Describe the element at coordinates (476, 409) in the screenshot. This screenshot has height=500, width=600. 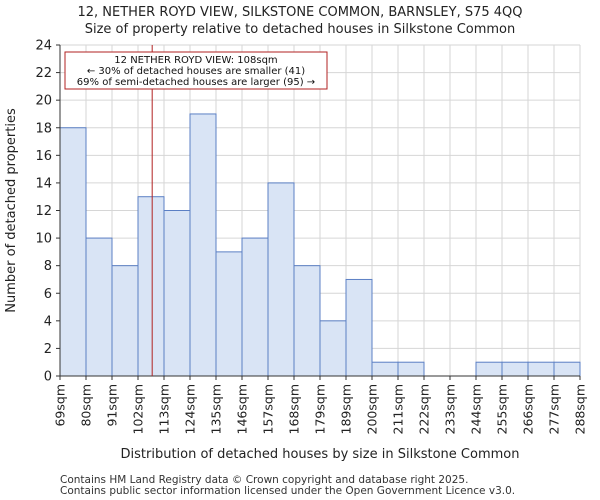
I see `x-tick-label: 244sqm` at that location.